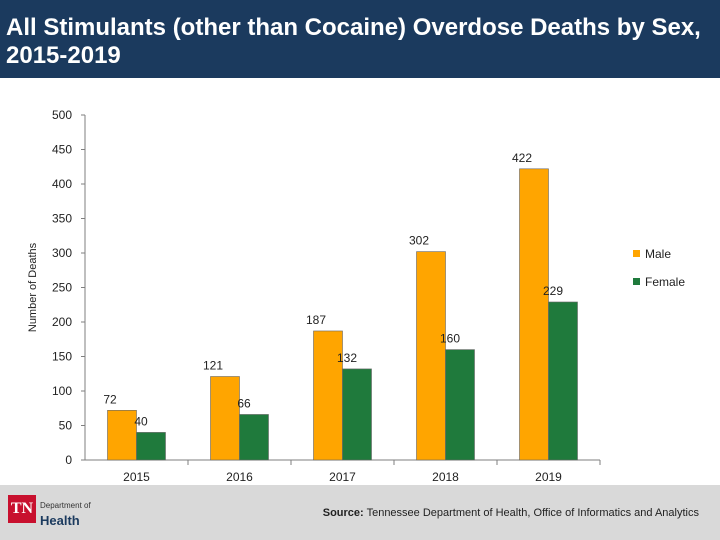 The height and width of the screenshot is (540, 720). What do you see at coordinates (548, 477) in the screenshot?
I see `x-tick-label: 2019` at bounding box center [548, 477].